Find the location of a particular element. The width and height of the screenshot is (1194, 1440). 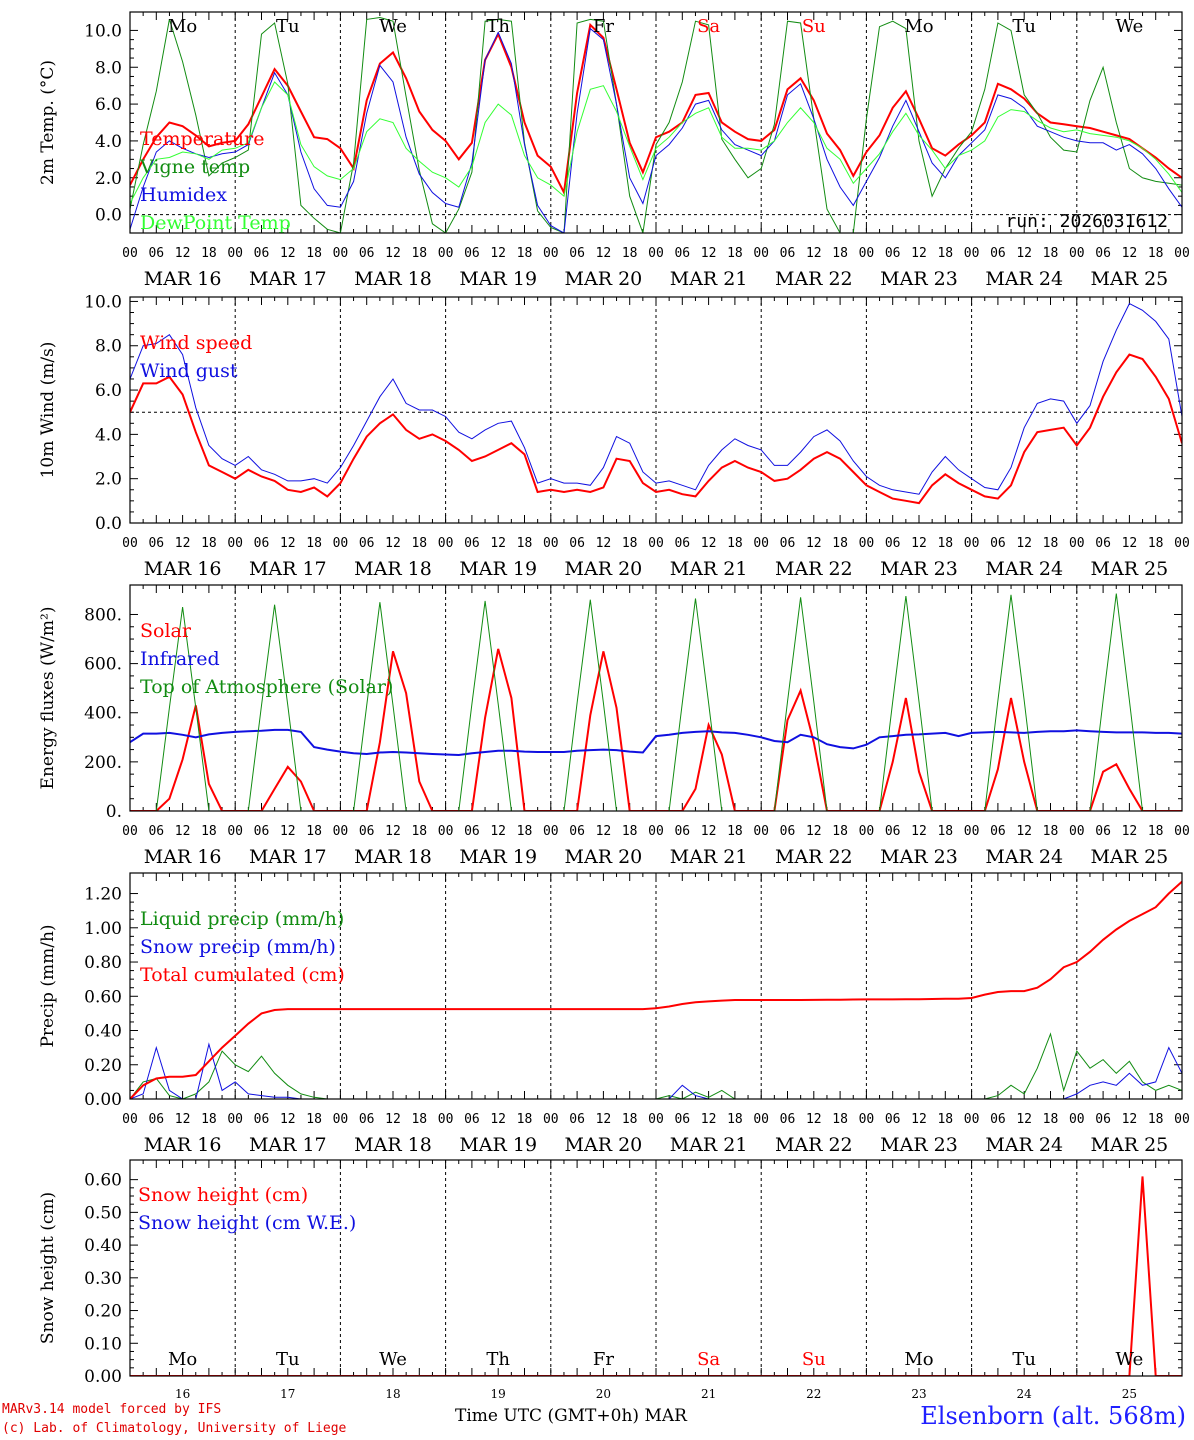

x-date-label: MAR 23 is located at coordinates (919, 279).